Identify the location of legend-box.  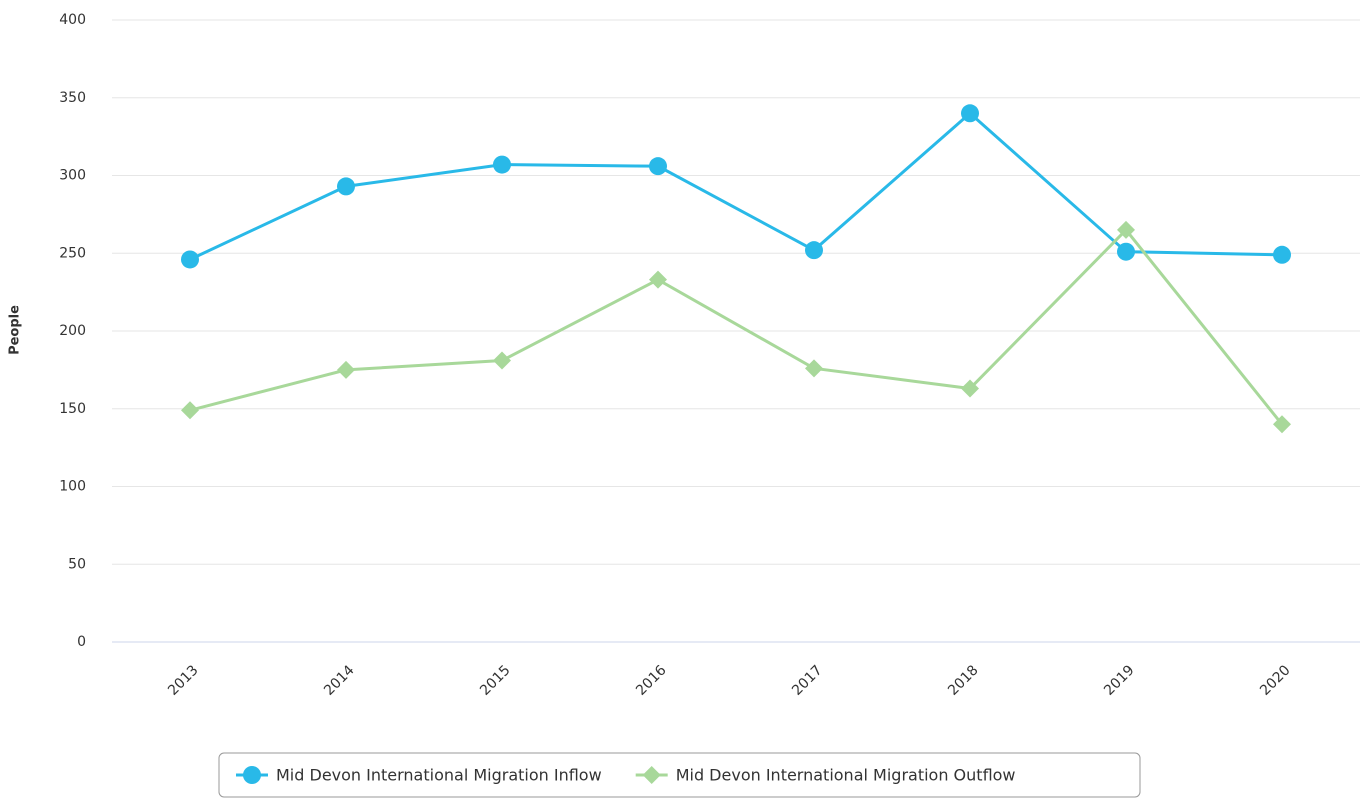
(679, 775).